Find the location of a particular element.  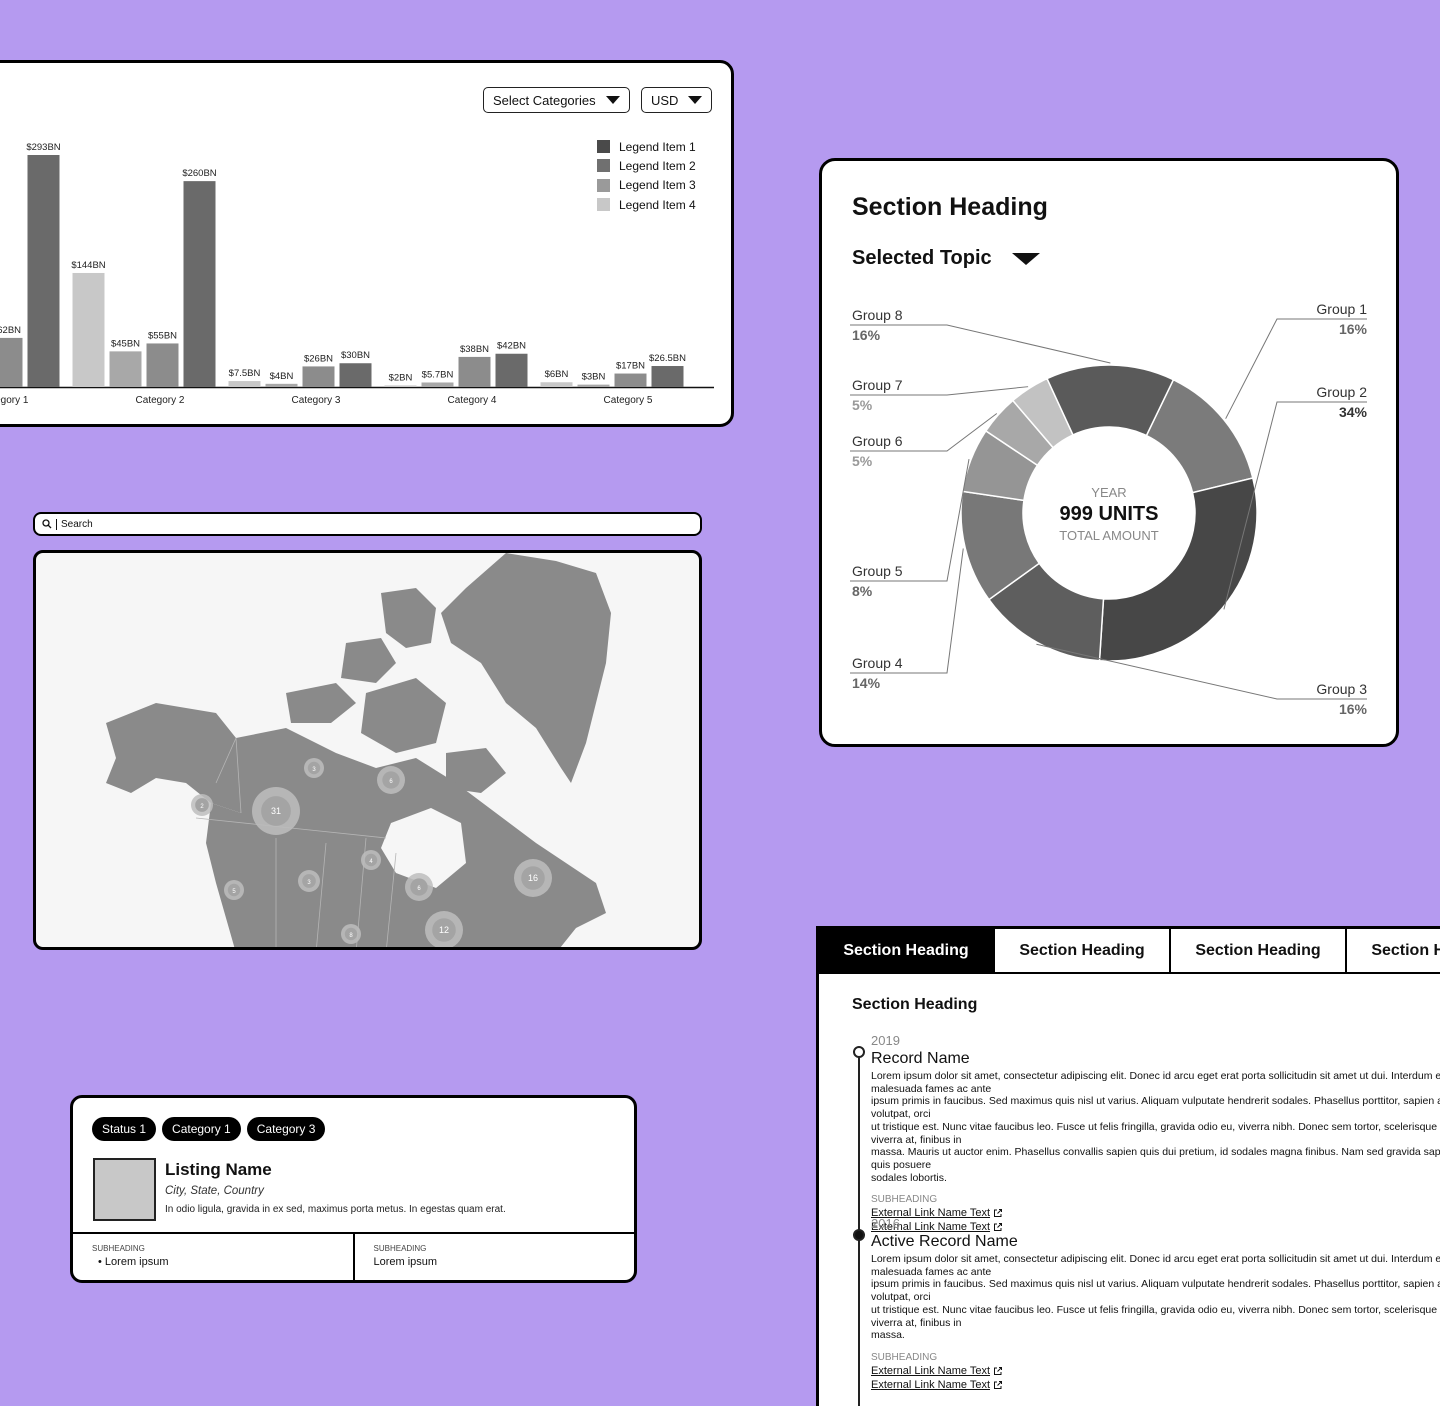

map-card: 31 2 3 6 4 5 3 6 16 12 8 is located at coordinates (367, 750).